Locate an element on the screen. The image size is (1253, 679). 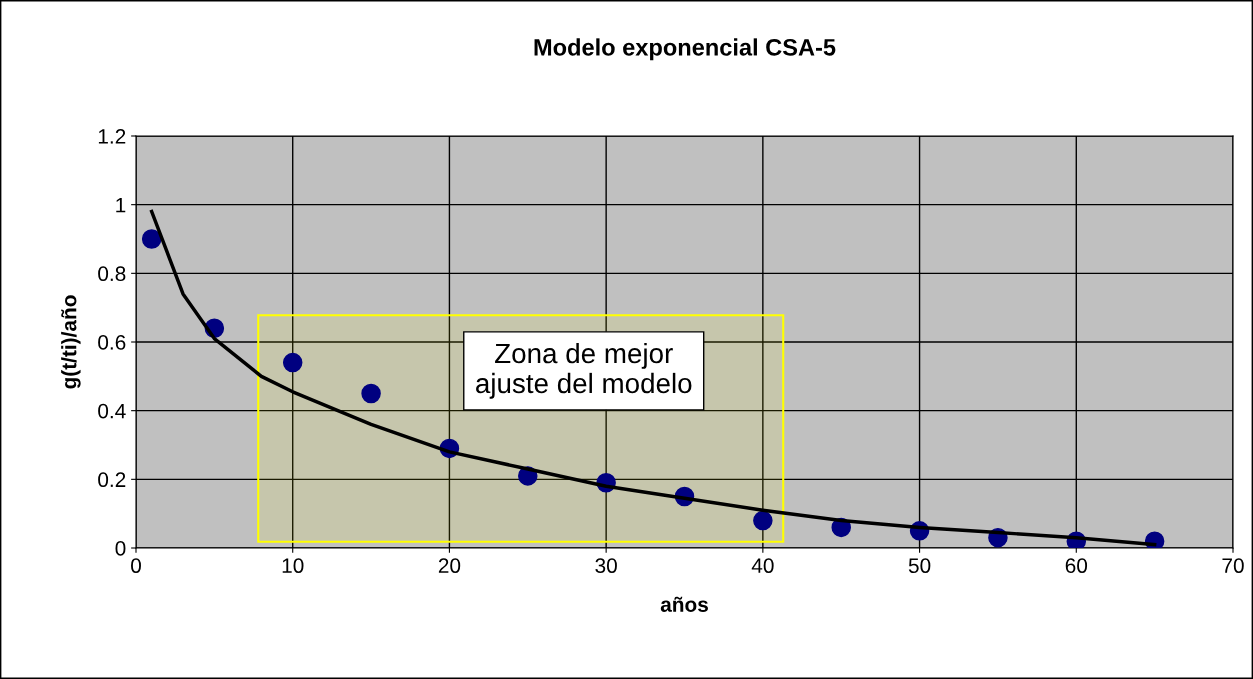
x-axis-title: años is located at coordinates (684, 604).